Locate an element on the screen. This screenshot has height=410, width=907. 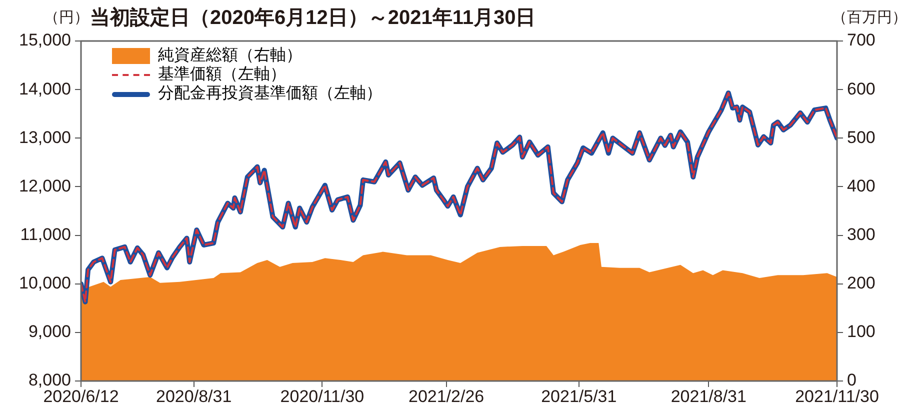
x-tick-label: 2021/8/31 is located at coordinates (708, 396).